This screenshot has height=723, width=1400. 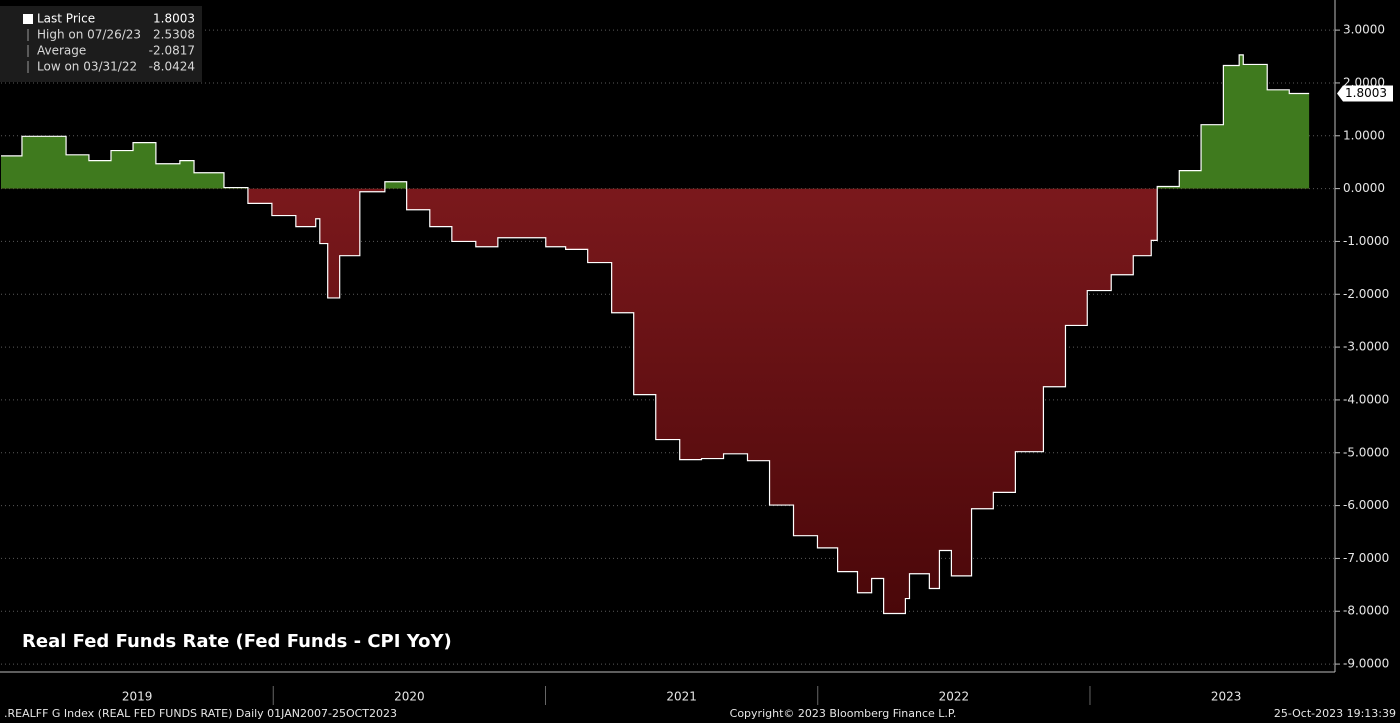 I want to click on y-tick-label: -8.0000, so click(x=1366, y=611).